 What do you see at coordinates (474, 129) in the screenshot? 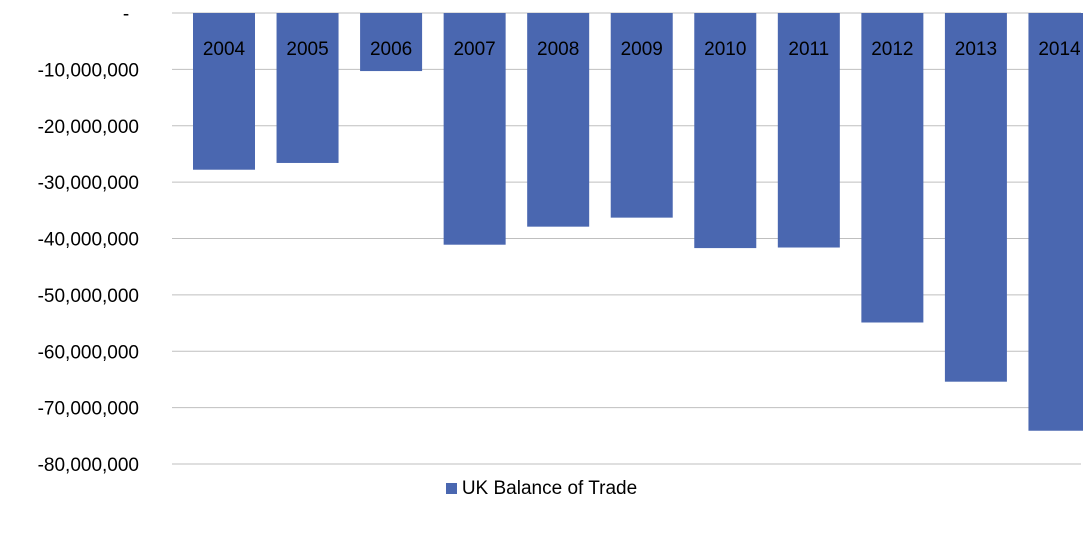
I see `bar-2007` at bounding box center [474, 129].